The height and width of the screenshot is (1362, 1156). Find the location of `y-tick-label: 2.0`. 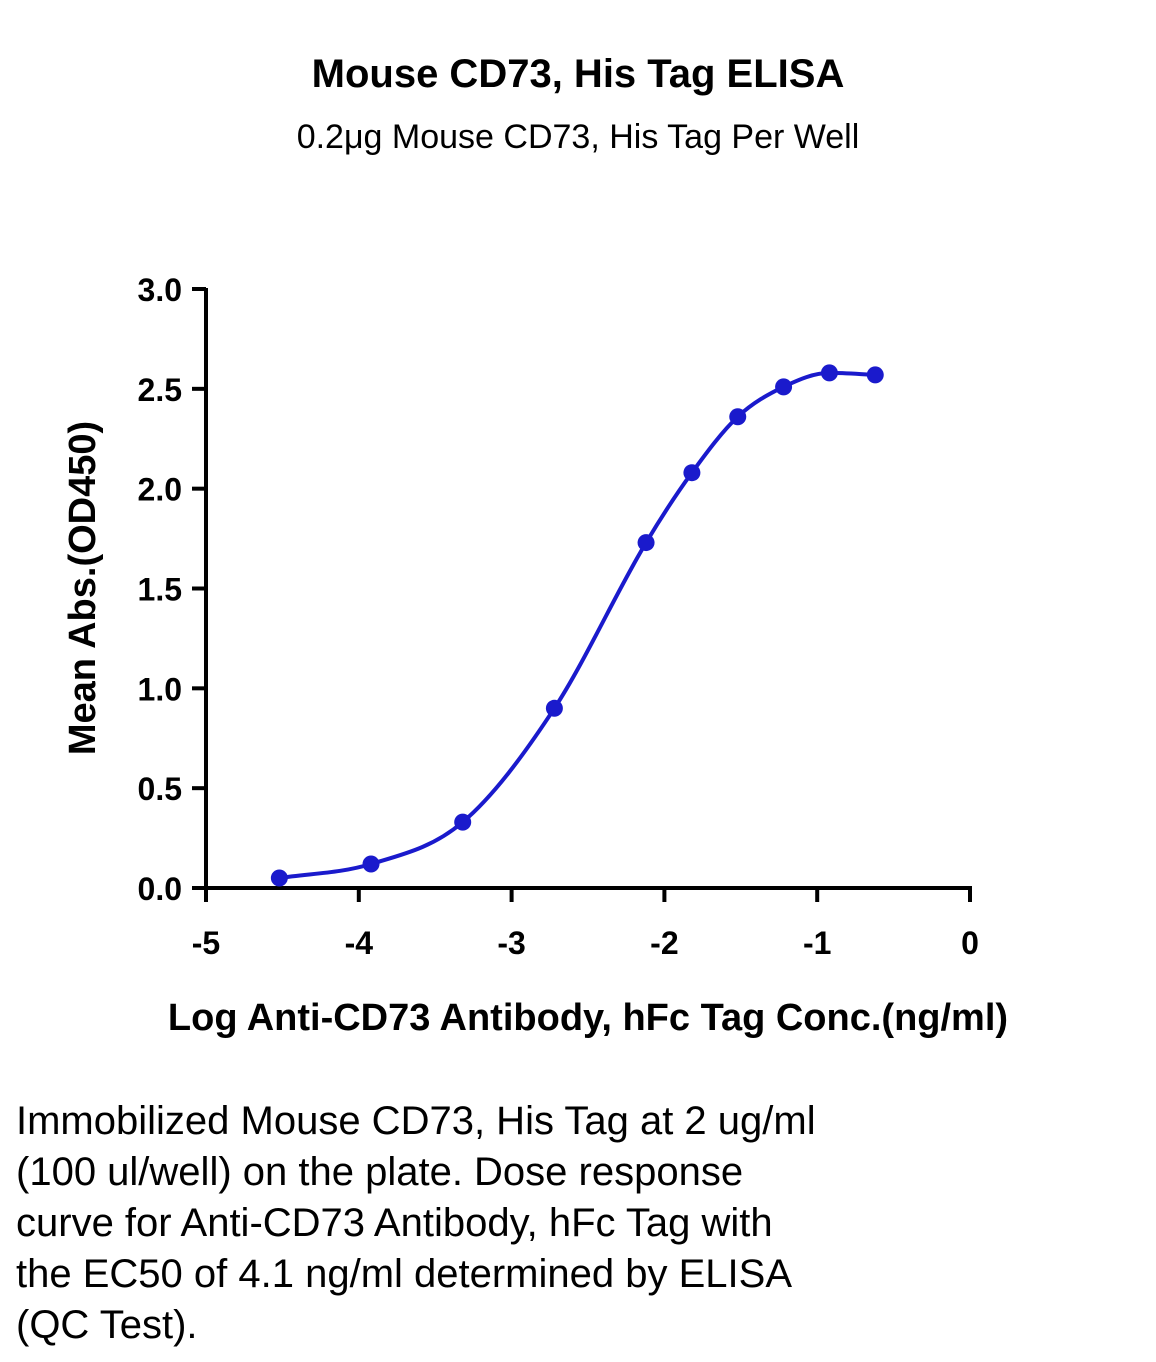

y-tick-label: 2.0 is located at coordinates (160, 490).